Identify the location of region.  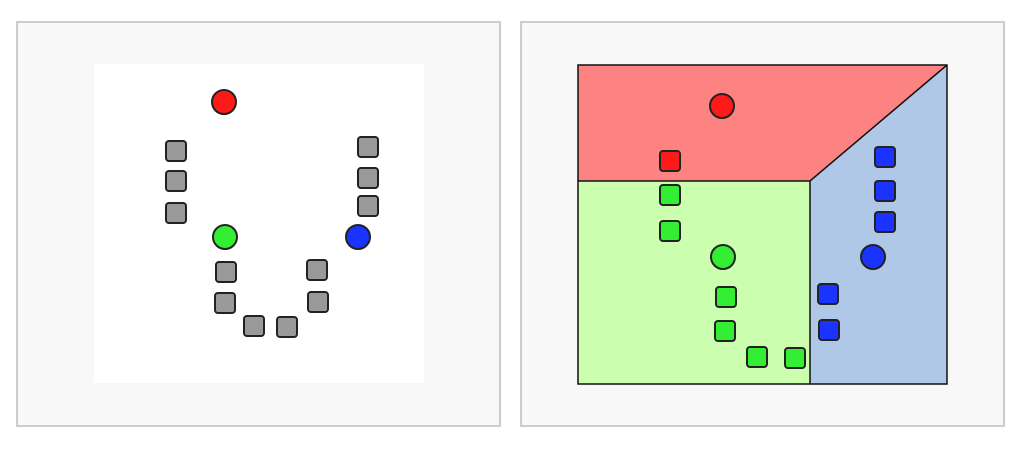
(694, 282).